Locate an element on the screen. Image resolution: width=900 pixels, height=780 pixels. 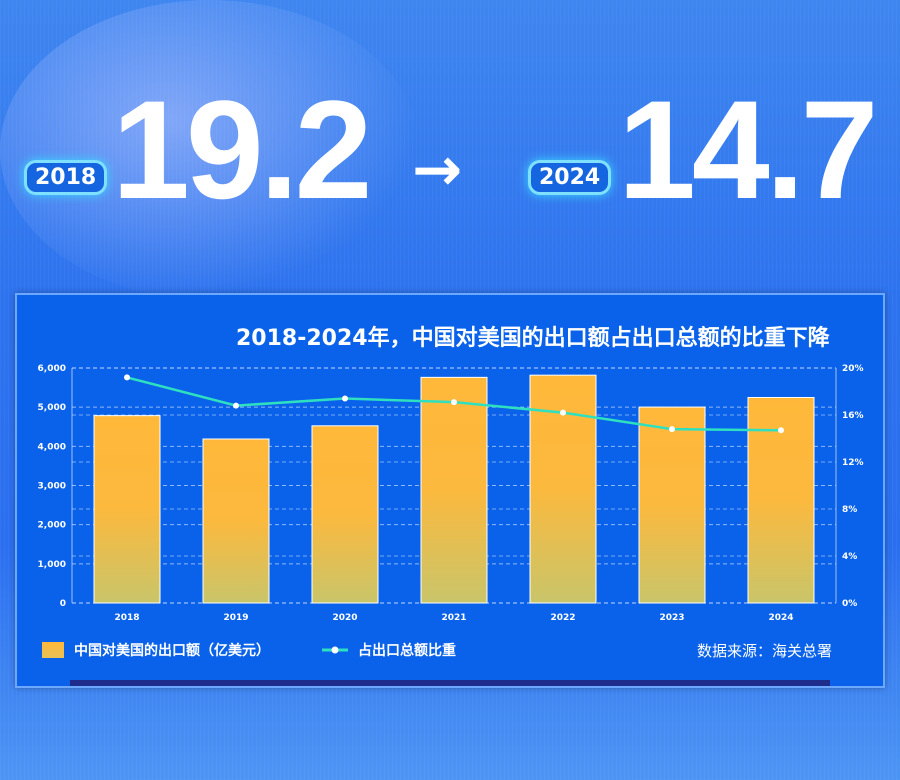
legend-bar-label: 中国对美国的出口额（亿美元） is located at coordinates (172, 651).